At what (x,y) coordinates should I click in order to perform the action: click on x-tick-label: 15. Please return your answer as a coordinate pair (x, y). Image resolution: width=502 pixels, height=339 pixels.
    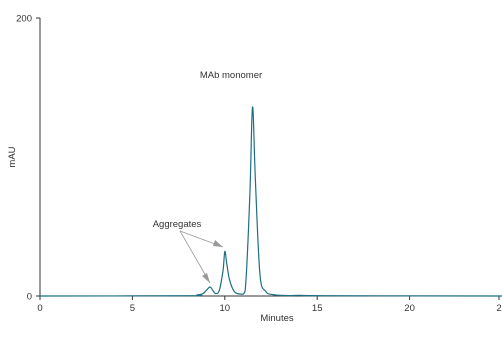
    Looking at the image, I should click on (317, 308).